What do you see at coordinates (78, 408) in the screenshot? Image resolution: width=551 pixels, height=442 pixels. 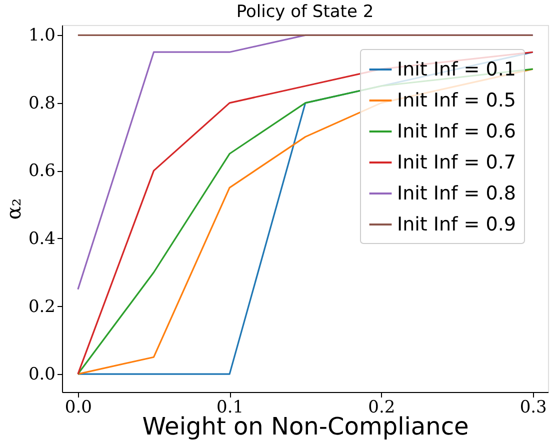 I see `x-tick-label: 0.0` at bounding box center [78, 408].